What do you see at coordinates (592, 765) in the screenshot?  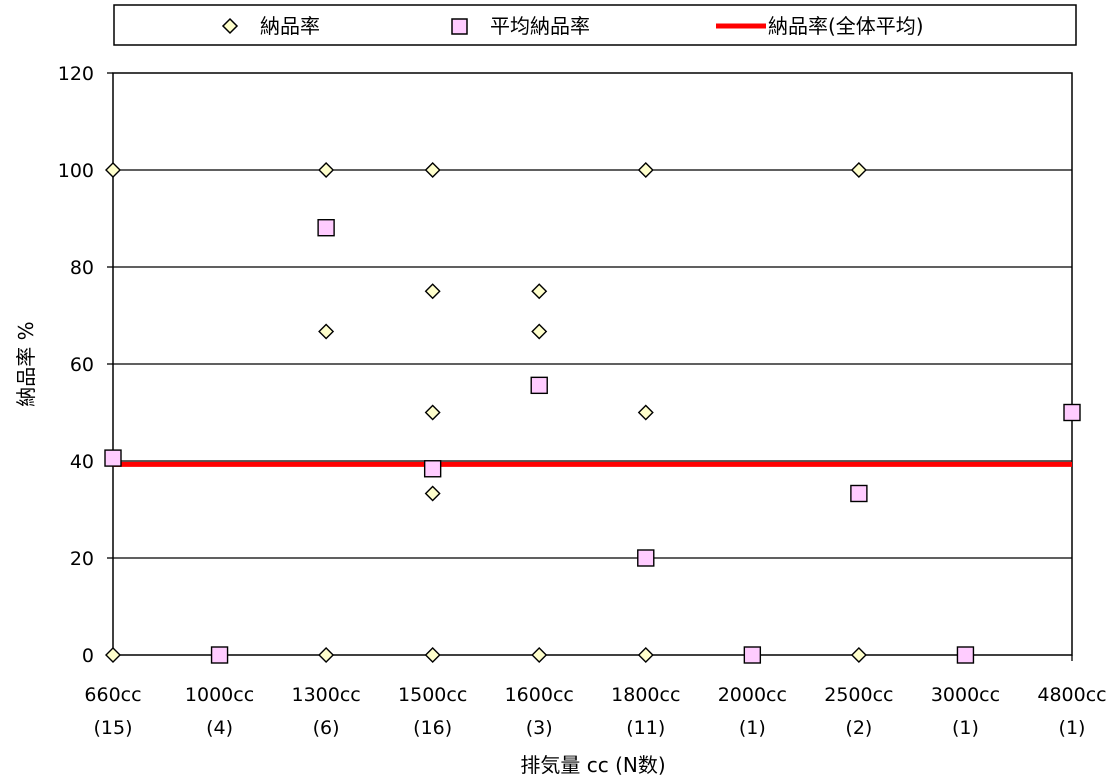 I see `x-axis-title: 排気量 cc (N数)` at bounding box center [592, 765].